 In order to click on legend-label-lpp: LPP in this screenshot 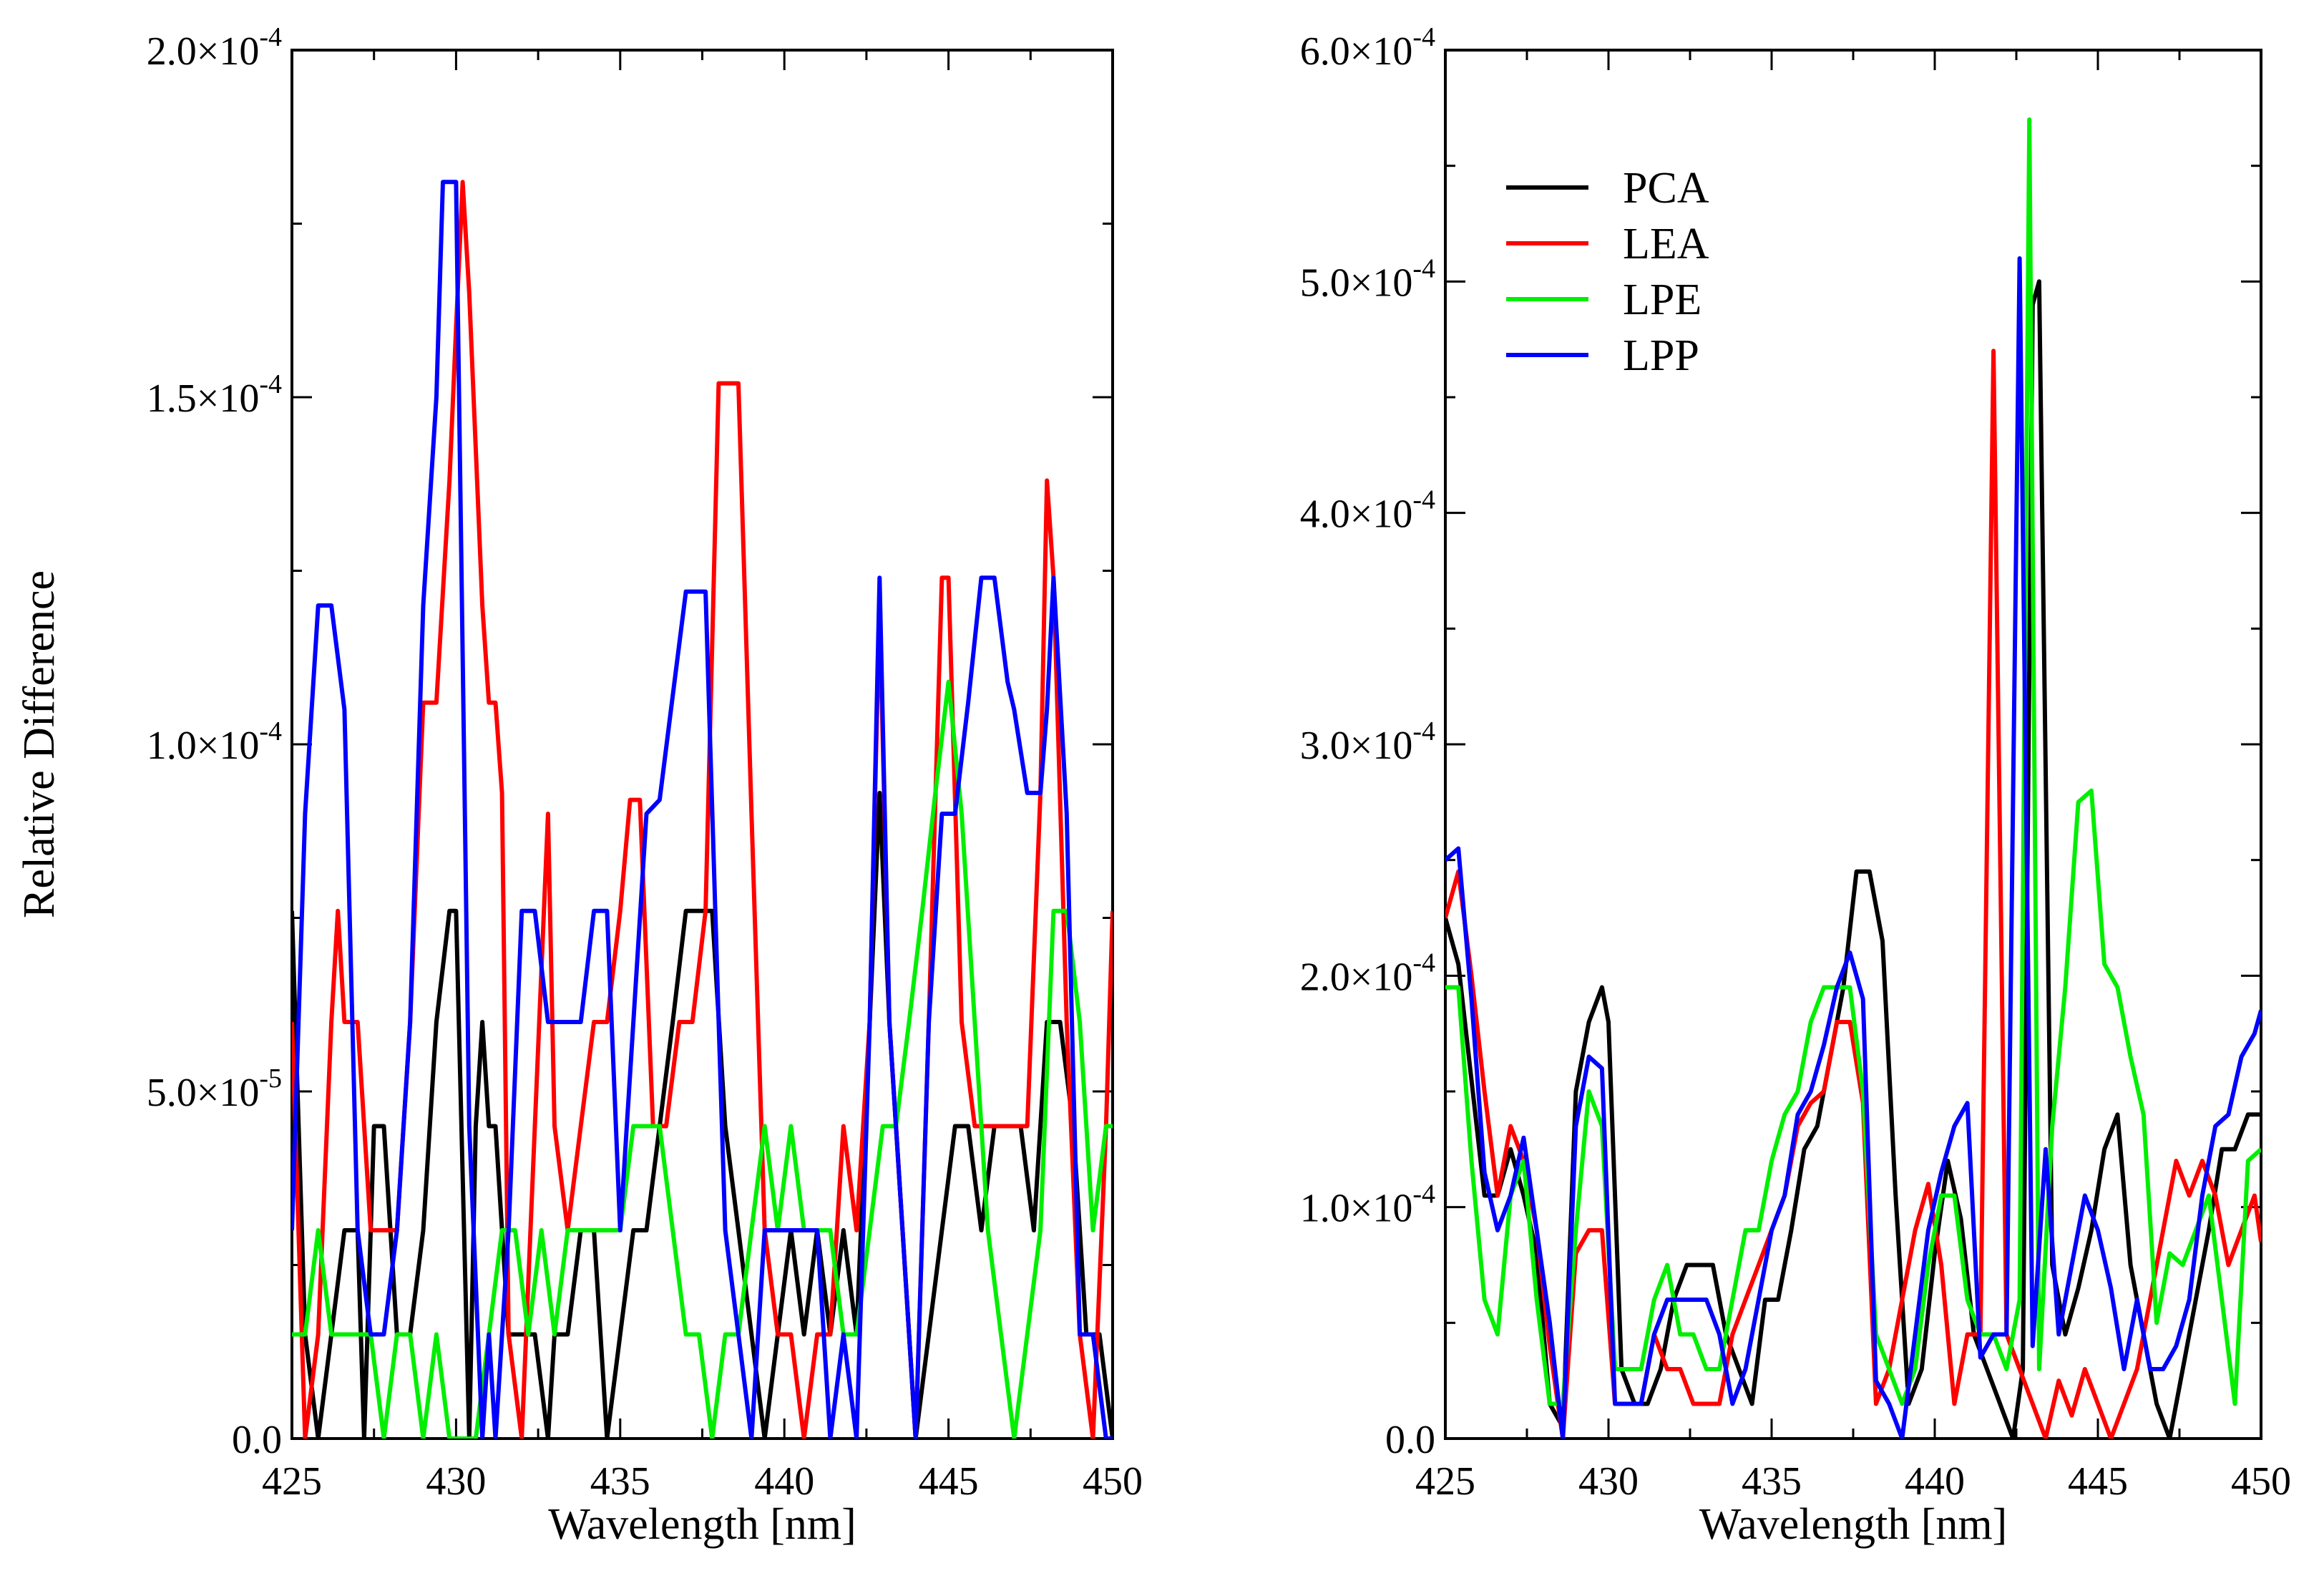, I will do `click(1661, 356)`.